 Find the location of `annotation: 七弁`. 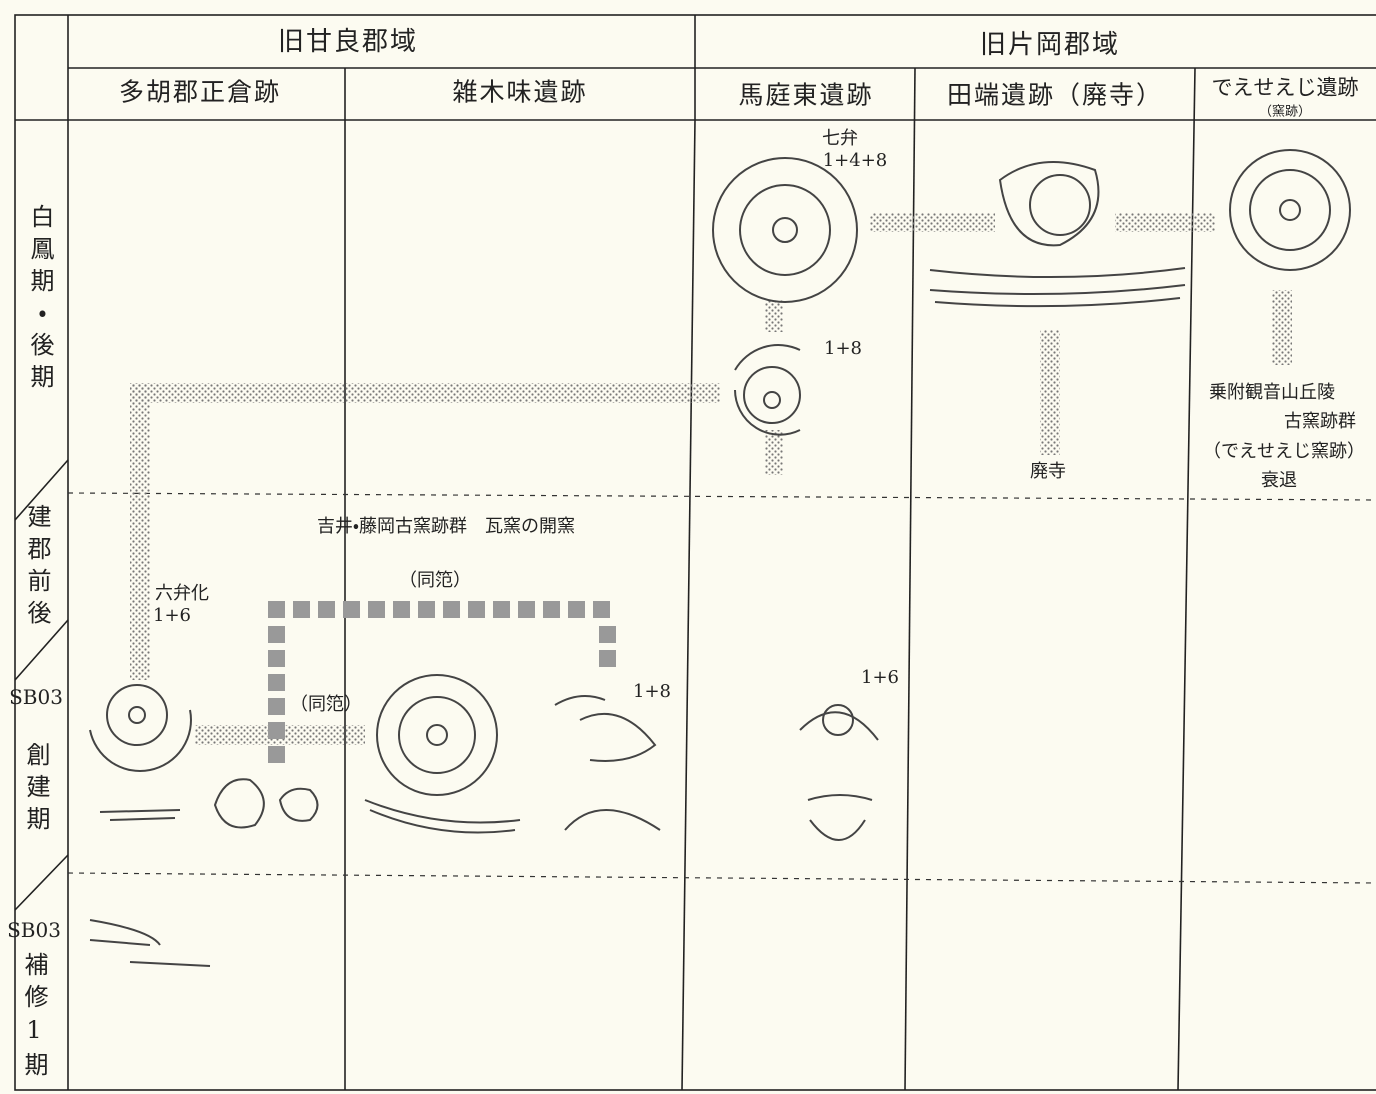

annotation: 七弁 is located at coordinates (840, 138).